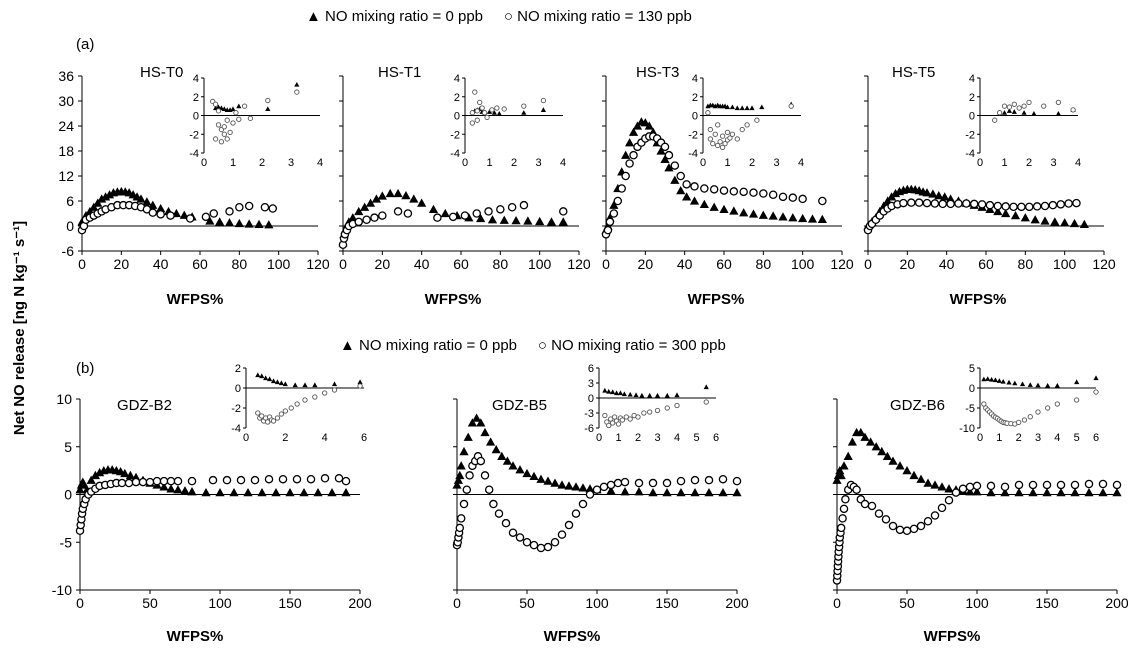  I want to click on inset-y-tick-label: 6, so click(591, 369).